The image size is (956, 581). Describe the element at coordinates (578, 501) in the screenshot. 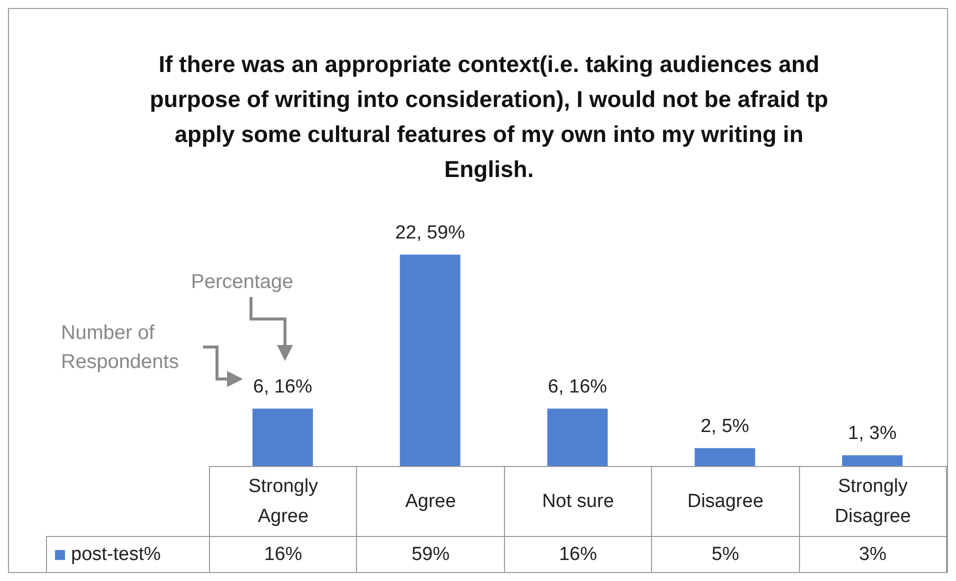

I see `x-tick-label: Not sure` at that location.